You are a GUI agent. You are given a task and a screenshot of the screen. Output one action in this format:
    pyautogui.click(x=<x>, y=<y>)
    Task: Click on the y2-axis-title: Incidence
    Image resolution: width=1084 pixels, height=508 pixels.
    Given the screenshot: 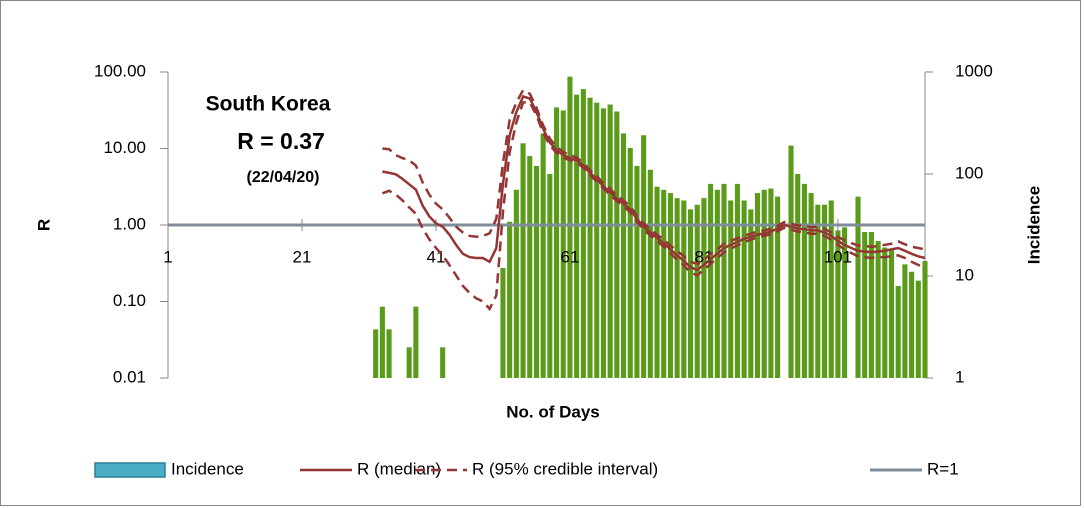 What is the action you would take?
    pyautogui.click(x=1033, y=225)
    